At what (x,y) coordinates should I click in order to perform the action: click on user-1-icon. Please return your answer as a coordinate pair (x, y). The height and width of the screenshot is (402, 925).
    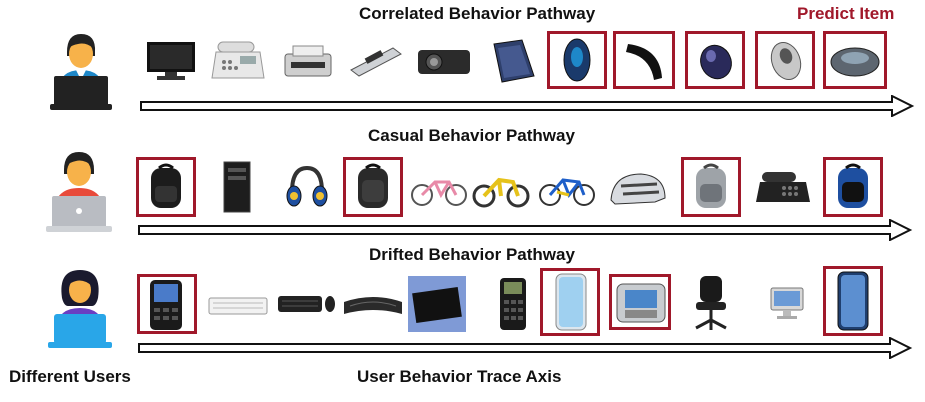
    Looking at the image, I should click on (81, 71).